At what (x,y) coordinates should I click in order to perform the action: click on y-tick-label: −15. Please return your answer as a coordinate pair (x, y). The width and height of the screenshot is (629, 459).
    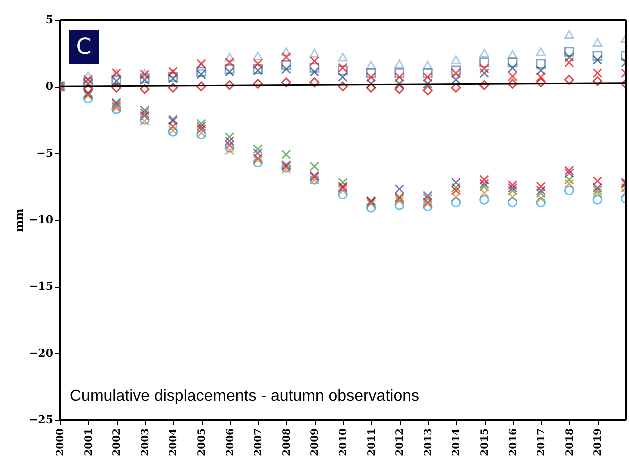
    Looking at the image, I should click on (41, 287).